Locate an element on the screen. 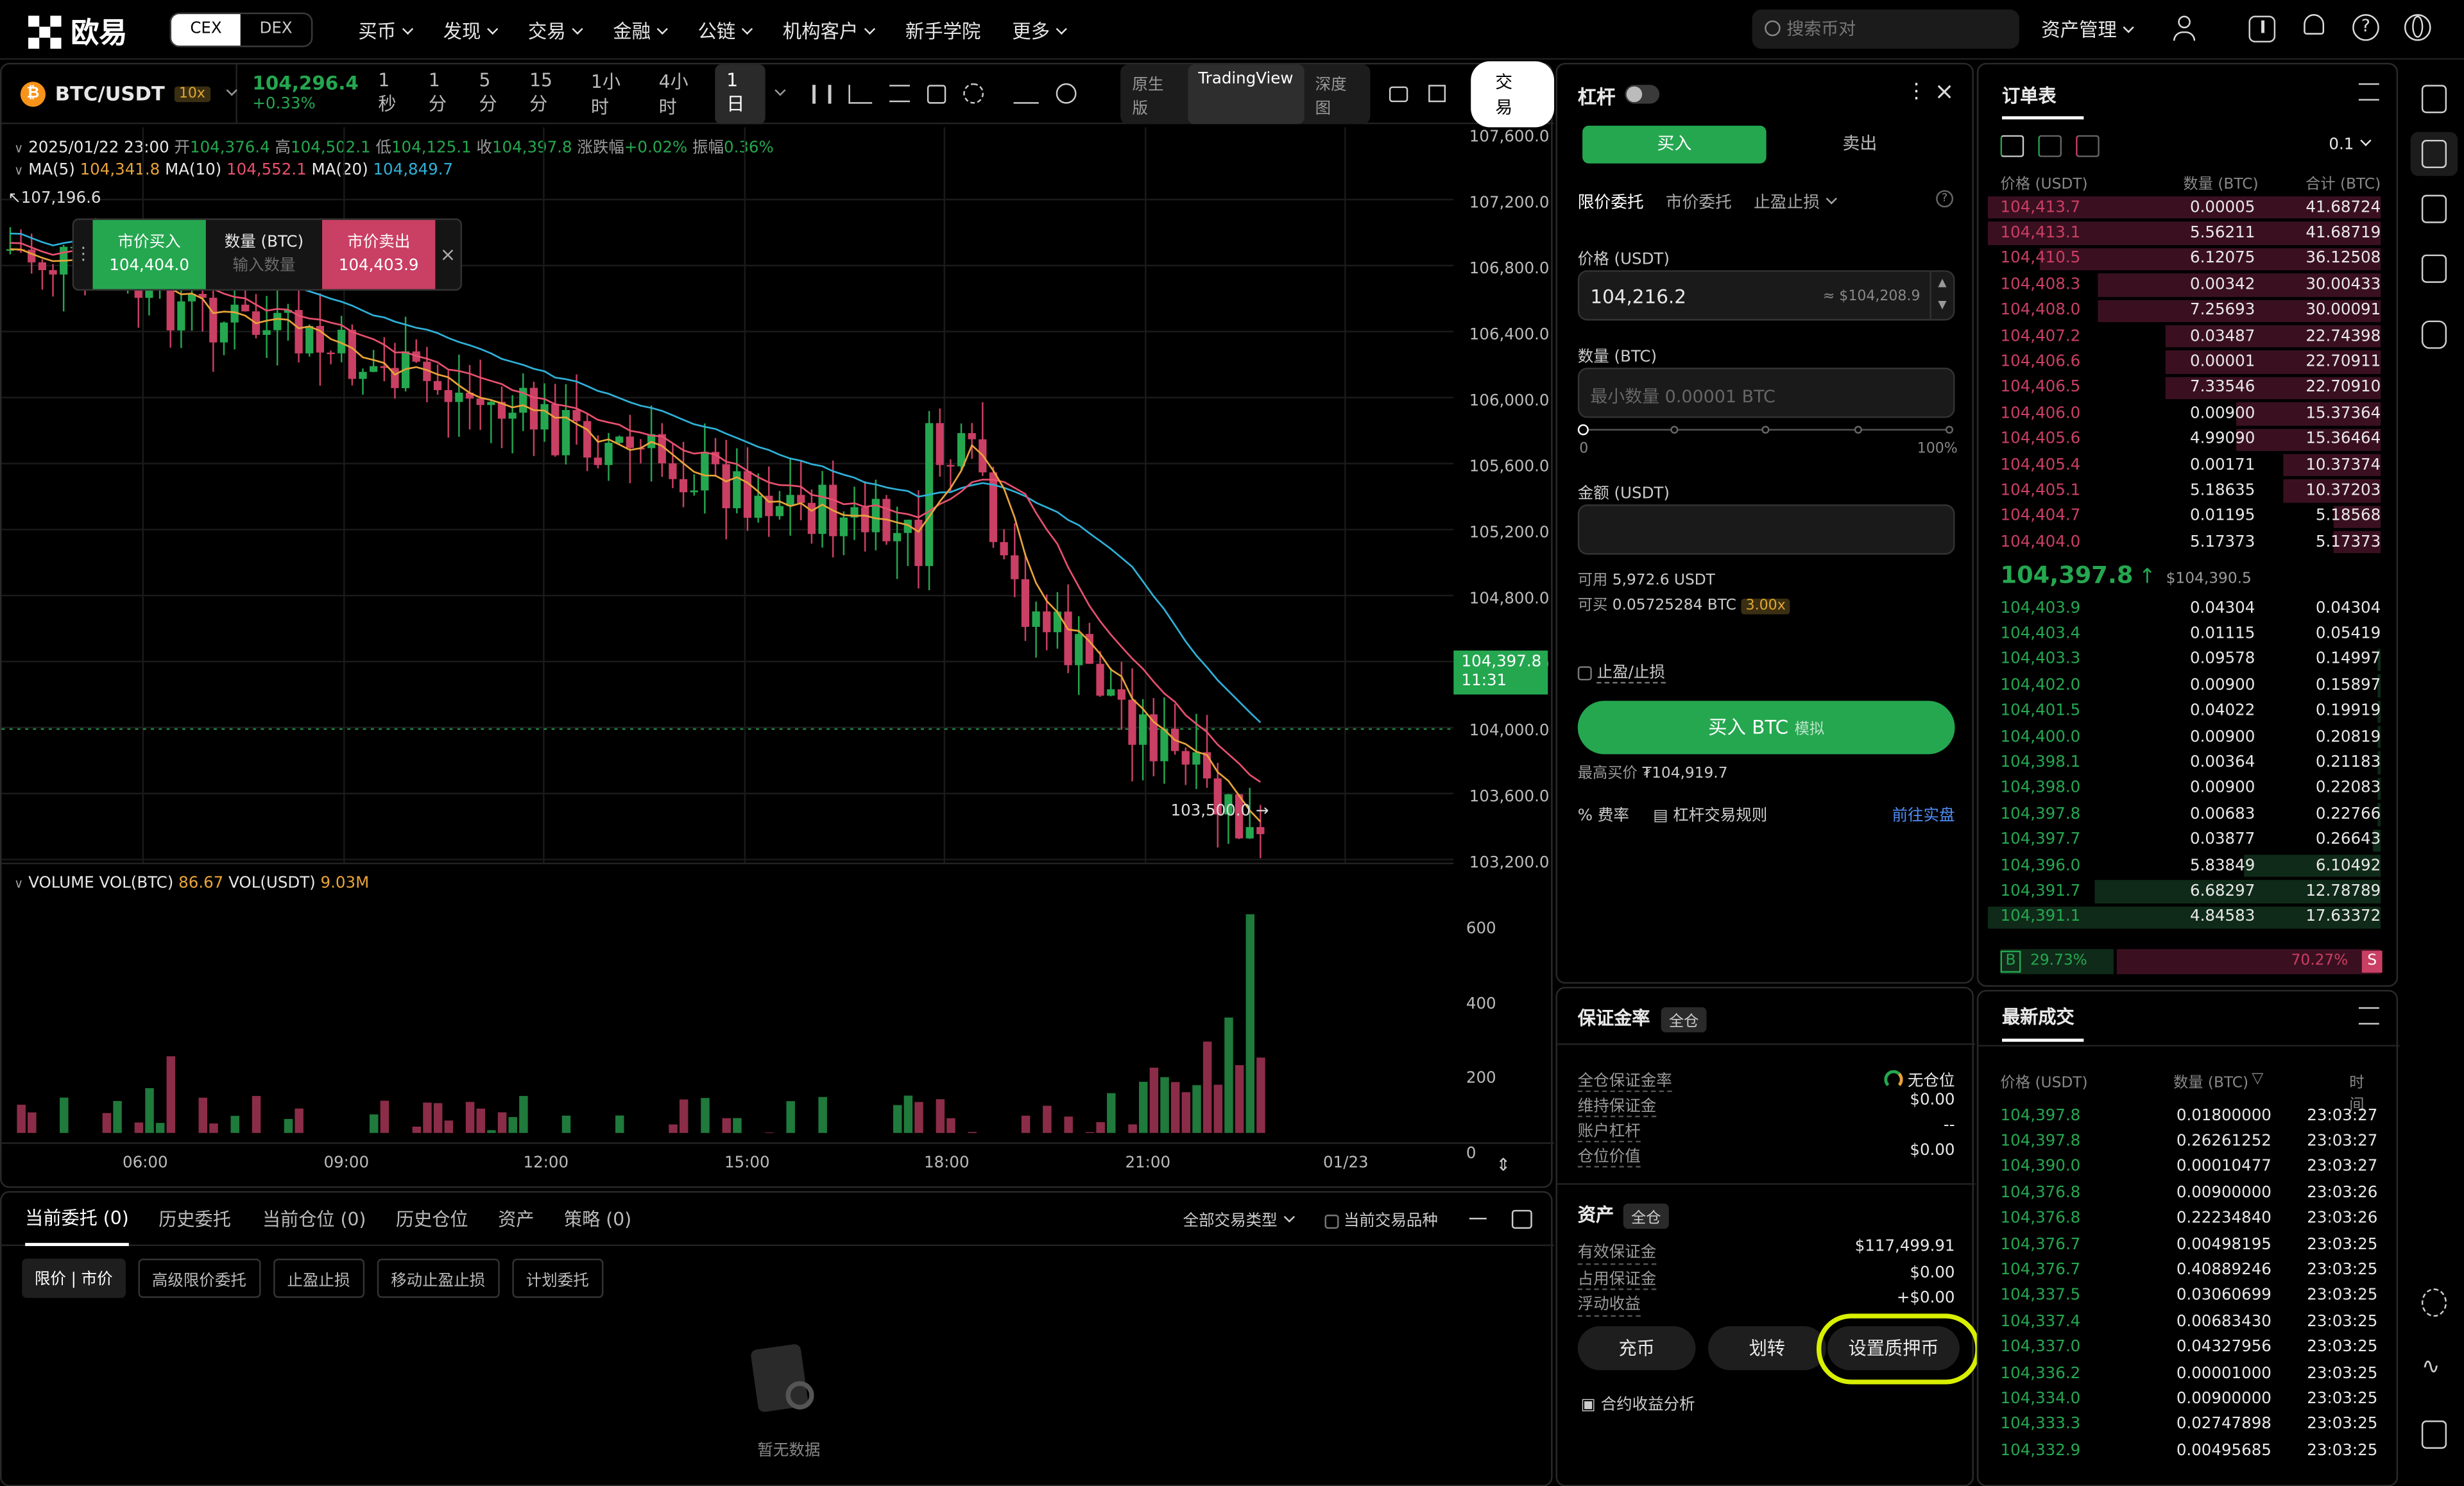 This screenshot has height=1486, width=2464. alert-icon is located at coordinates (1067, 93).